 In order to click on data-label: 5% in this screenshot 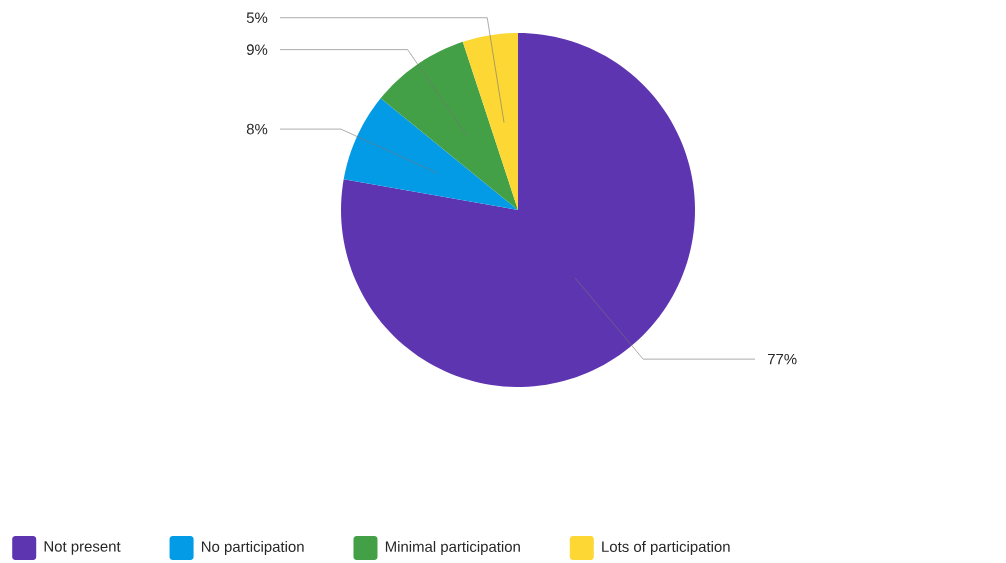, I will do `click(257, 17)`.